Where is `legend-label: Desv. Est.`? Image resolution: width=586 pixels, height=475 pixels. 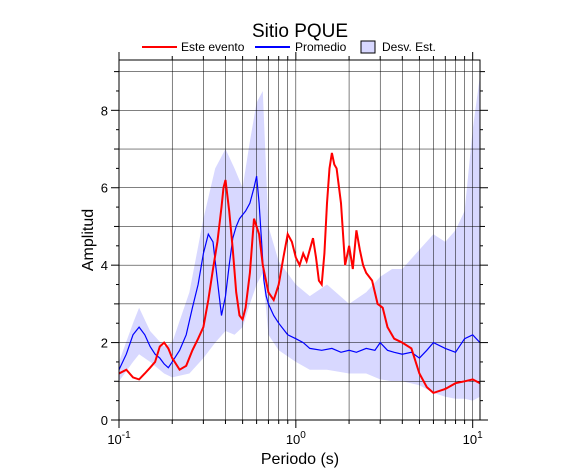
legend-label: Desv. Est. is located at coordinates (409, 47).